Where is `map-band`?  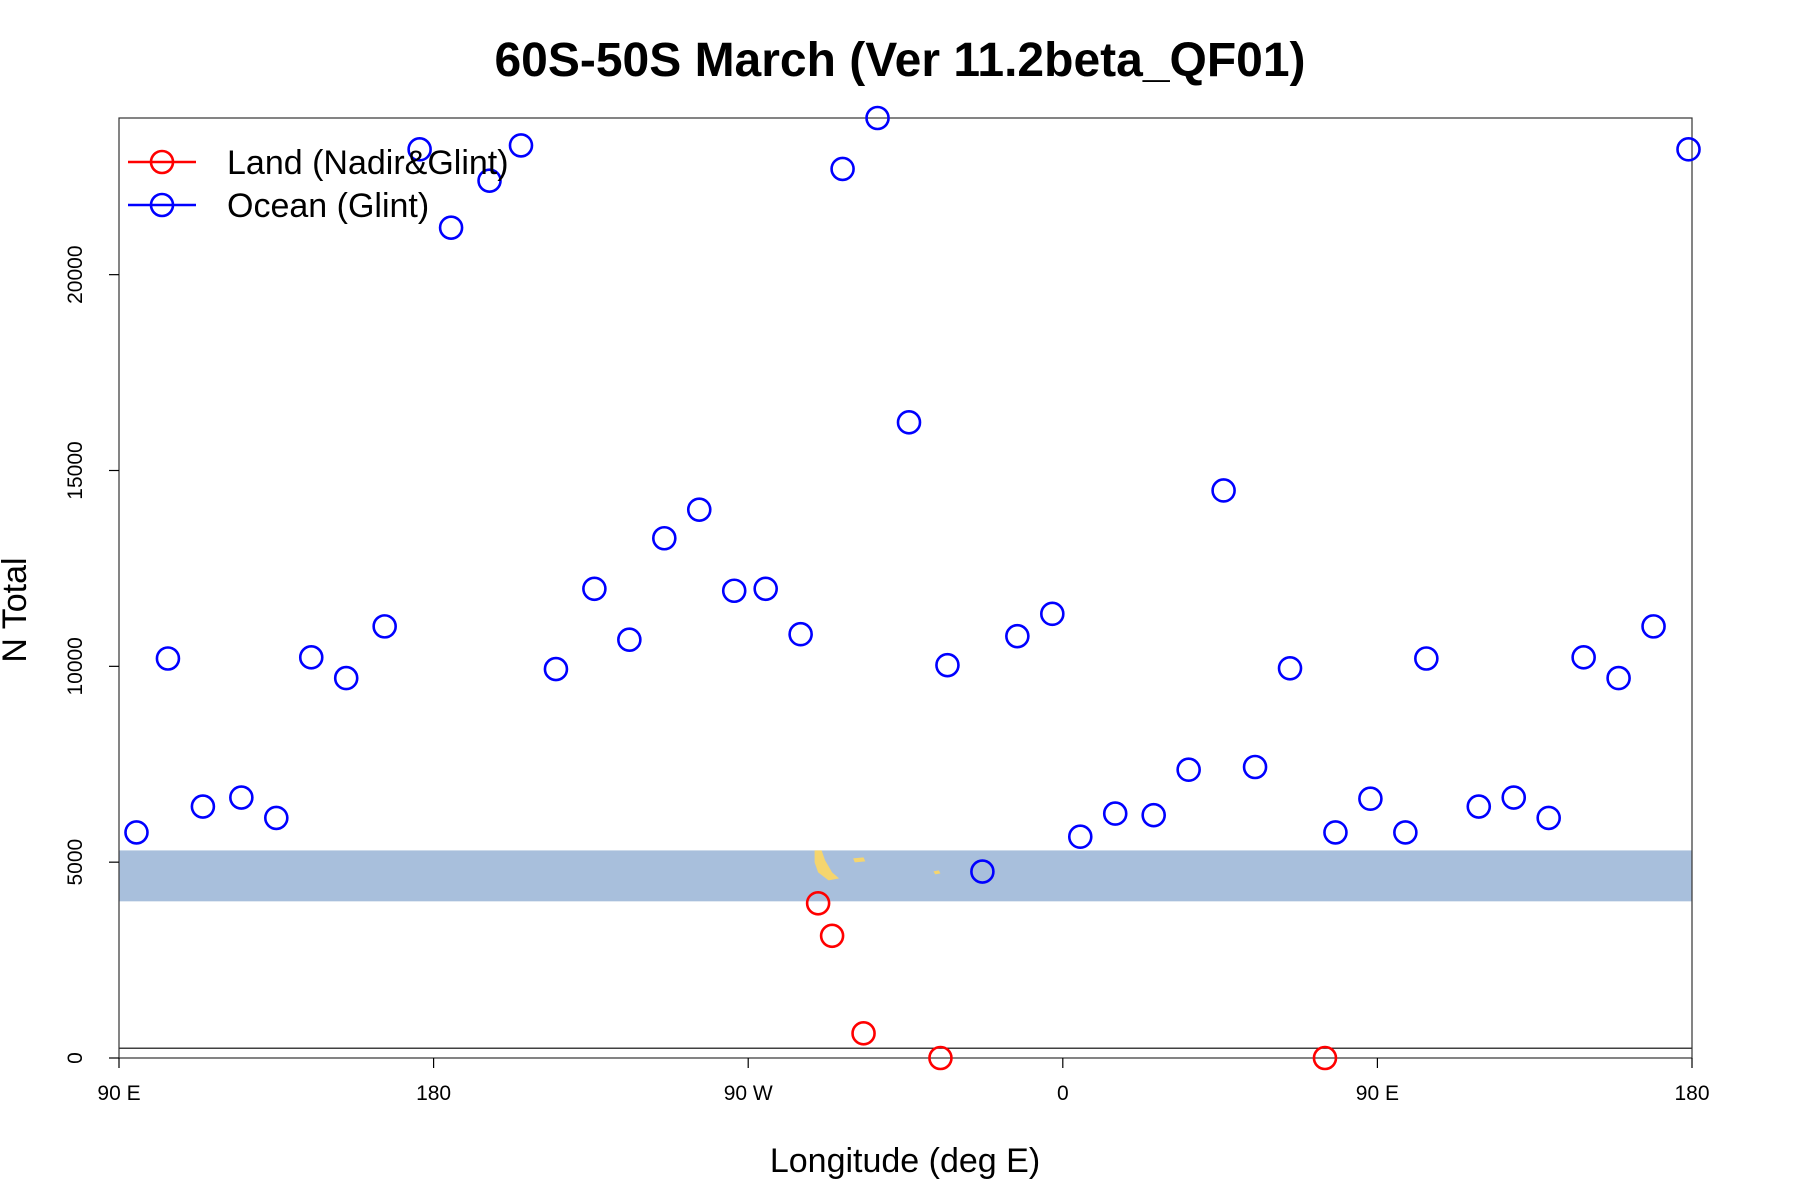 map-band is located at coordinates (905, 876).